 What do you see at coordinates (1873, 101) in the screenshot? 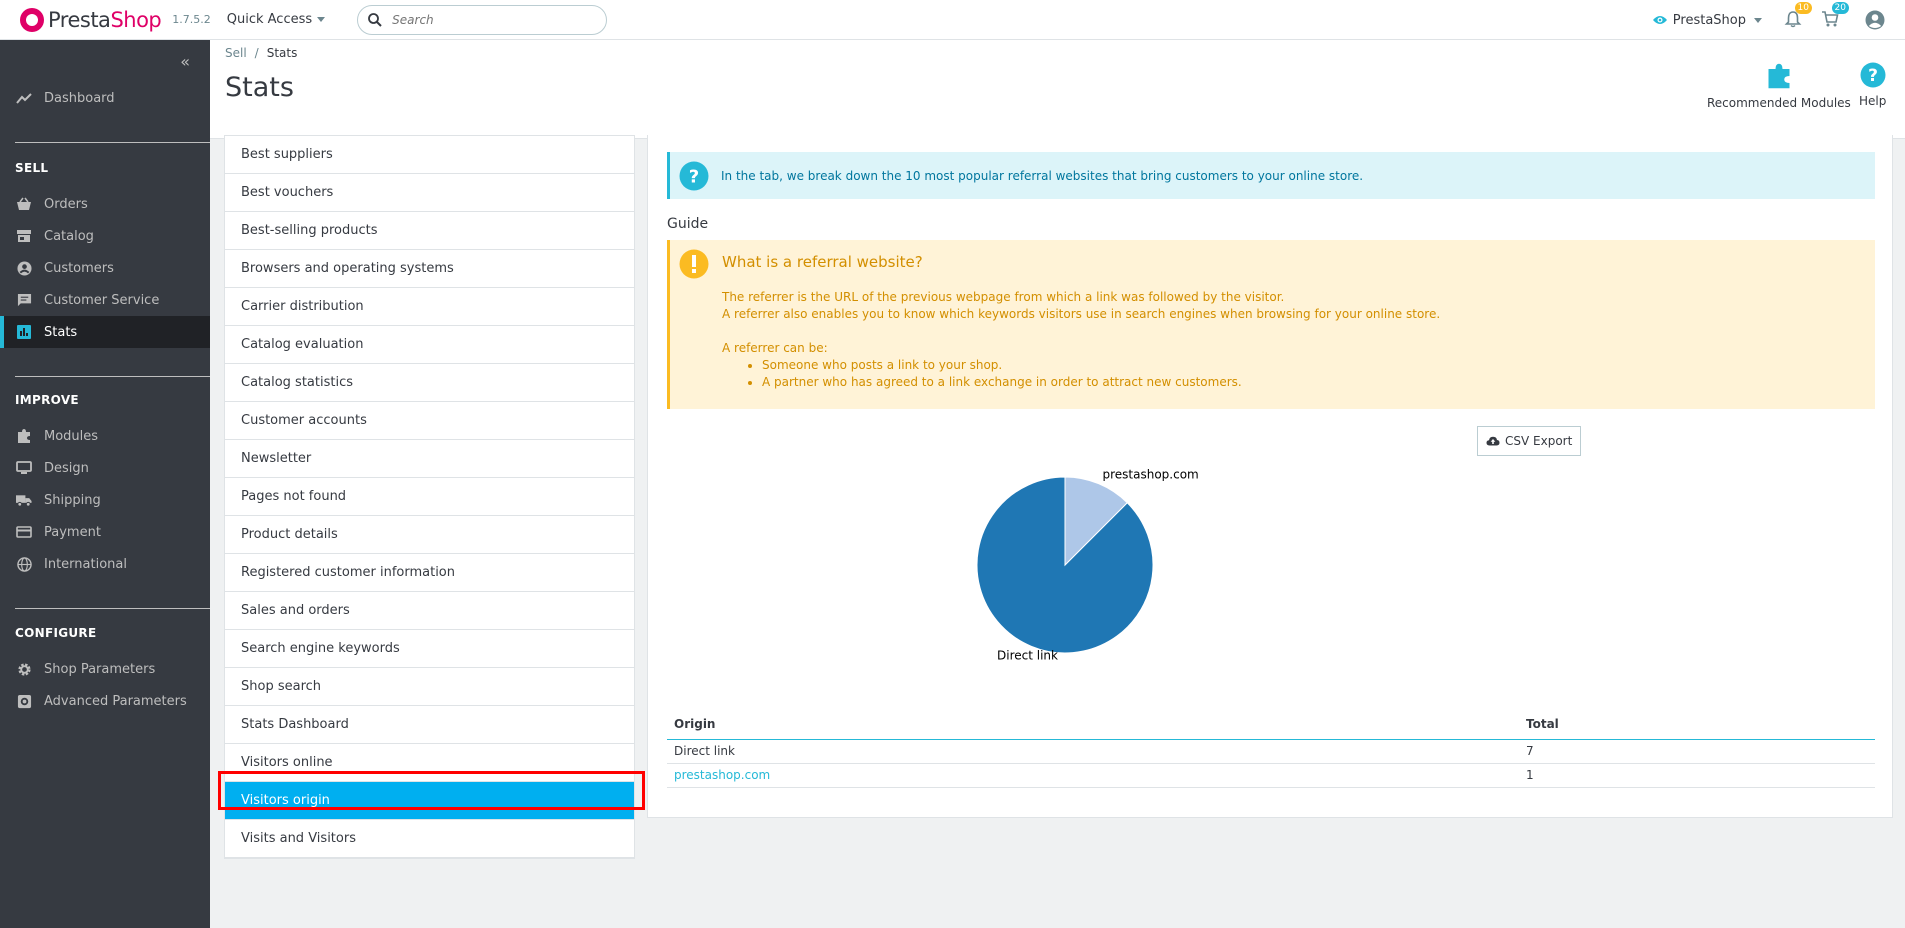
I see `help-label: Help` at bounding box center [1873, 101].